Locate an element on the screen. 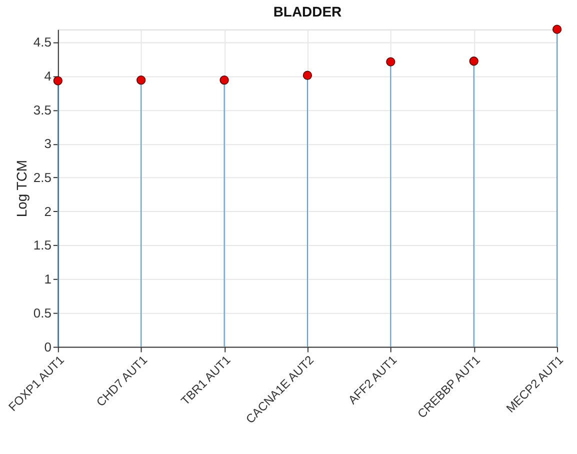 The height and width of the screenshot is (454, 577). y-tick-label: 1 is located at coordinates (48, 279).